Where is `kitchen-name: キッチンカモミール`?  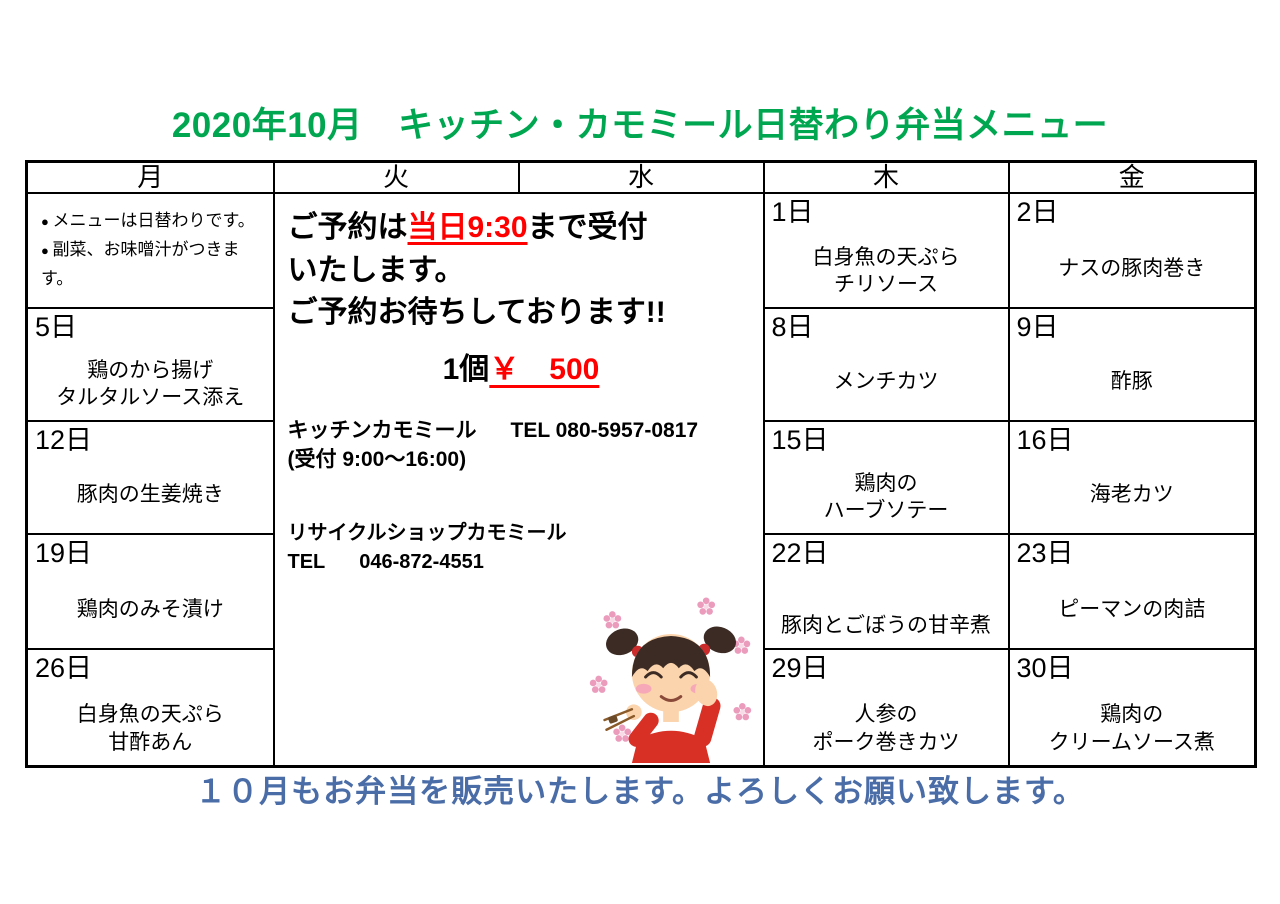 kitchen-name: キッチンカモミール is located at coordinates (382, 430).